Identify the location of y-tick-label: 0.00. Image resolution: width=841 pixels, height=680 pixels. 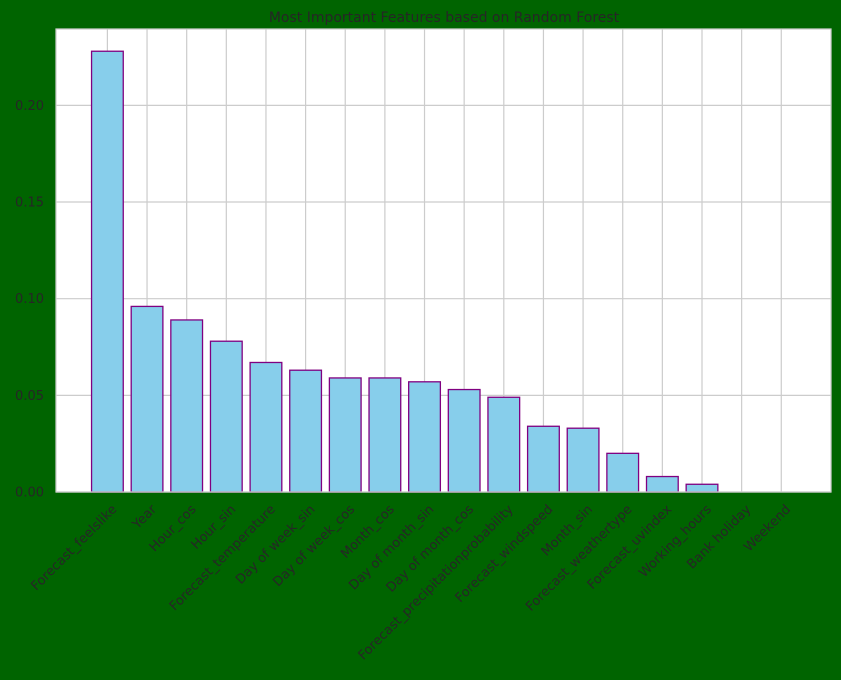
(29, 493).